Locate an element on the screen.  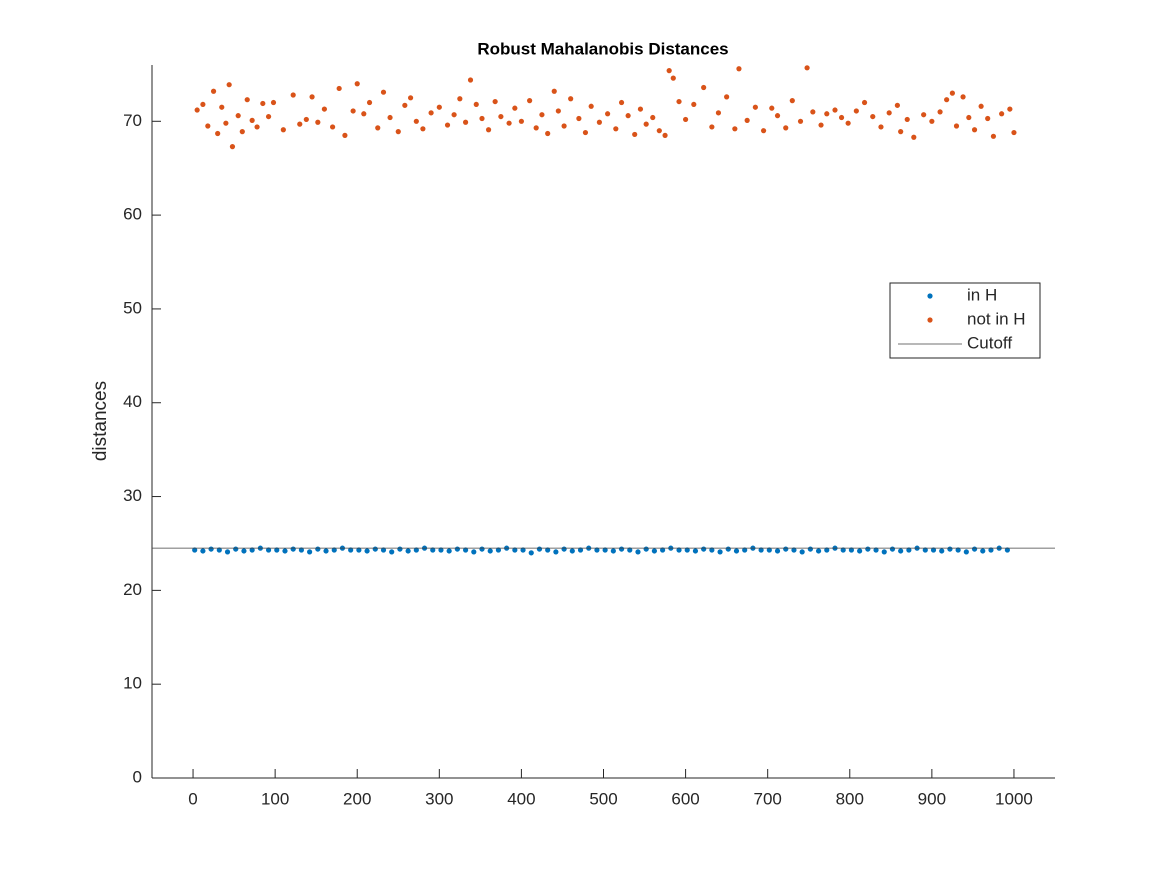
y-axis-label: distances is located at coordinates (100, 421).